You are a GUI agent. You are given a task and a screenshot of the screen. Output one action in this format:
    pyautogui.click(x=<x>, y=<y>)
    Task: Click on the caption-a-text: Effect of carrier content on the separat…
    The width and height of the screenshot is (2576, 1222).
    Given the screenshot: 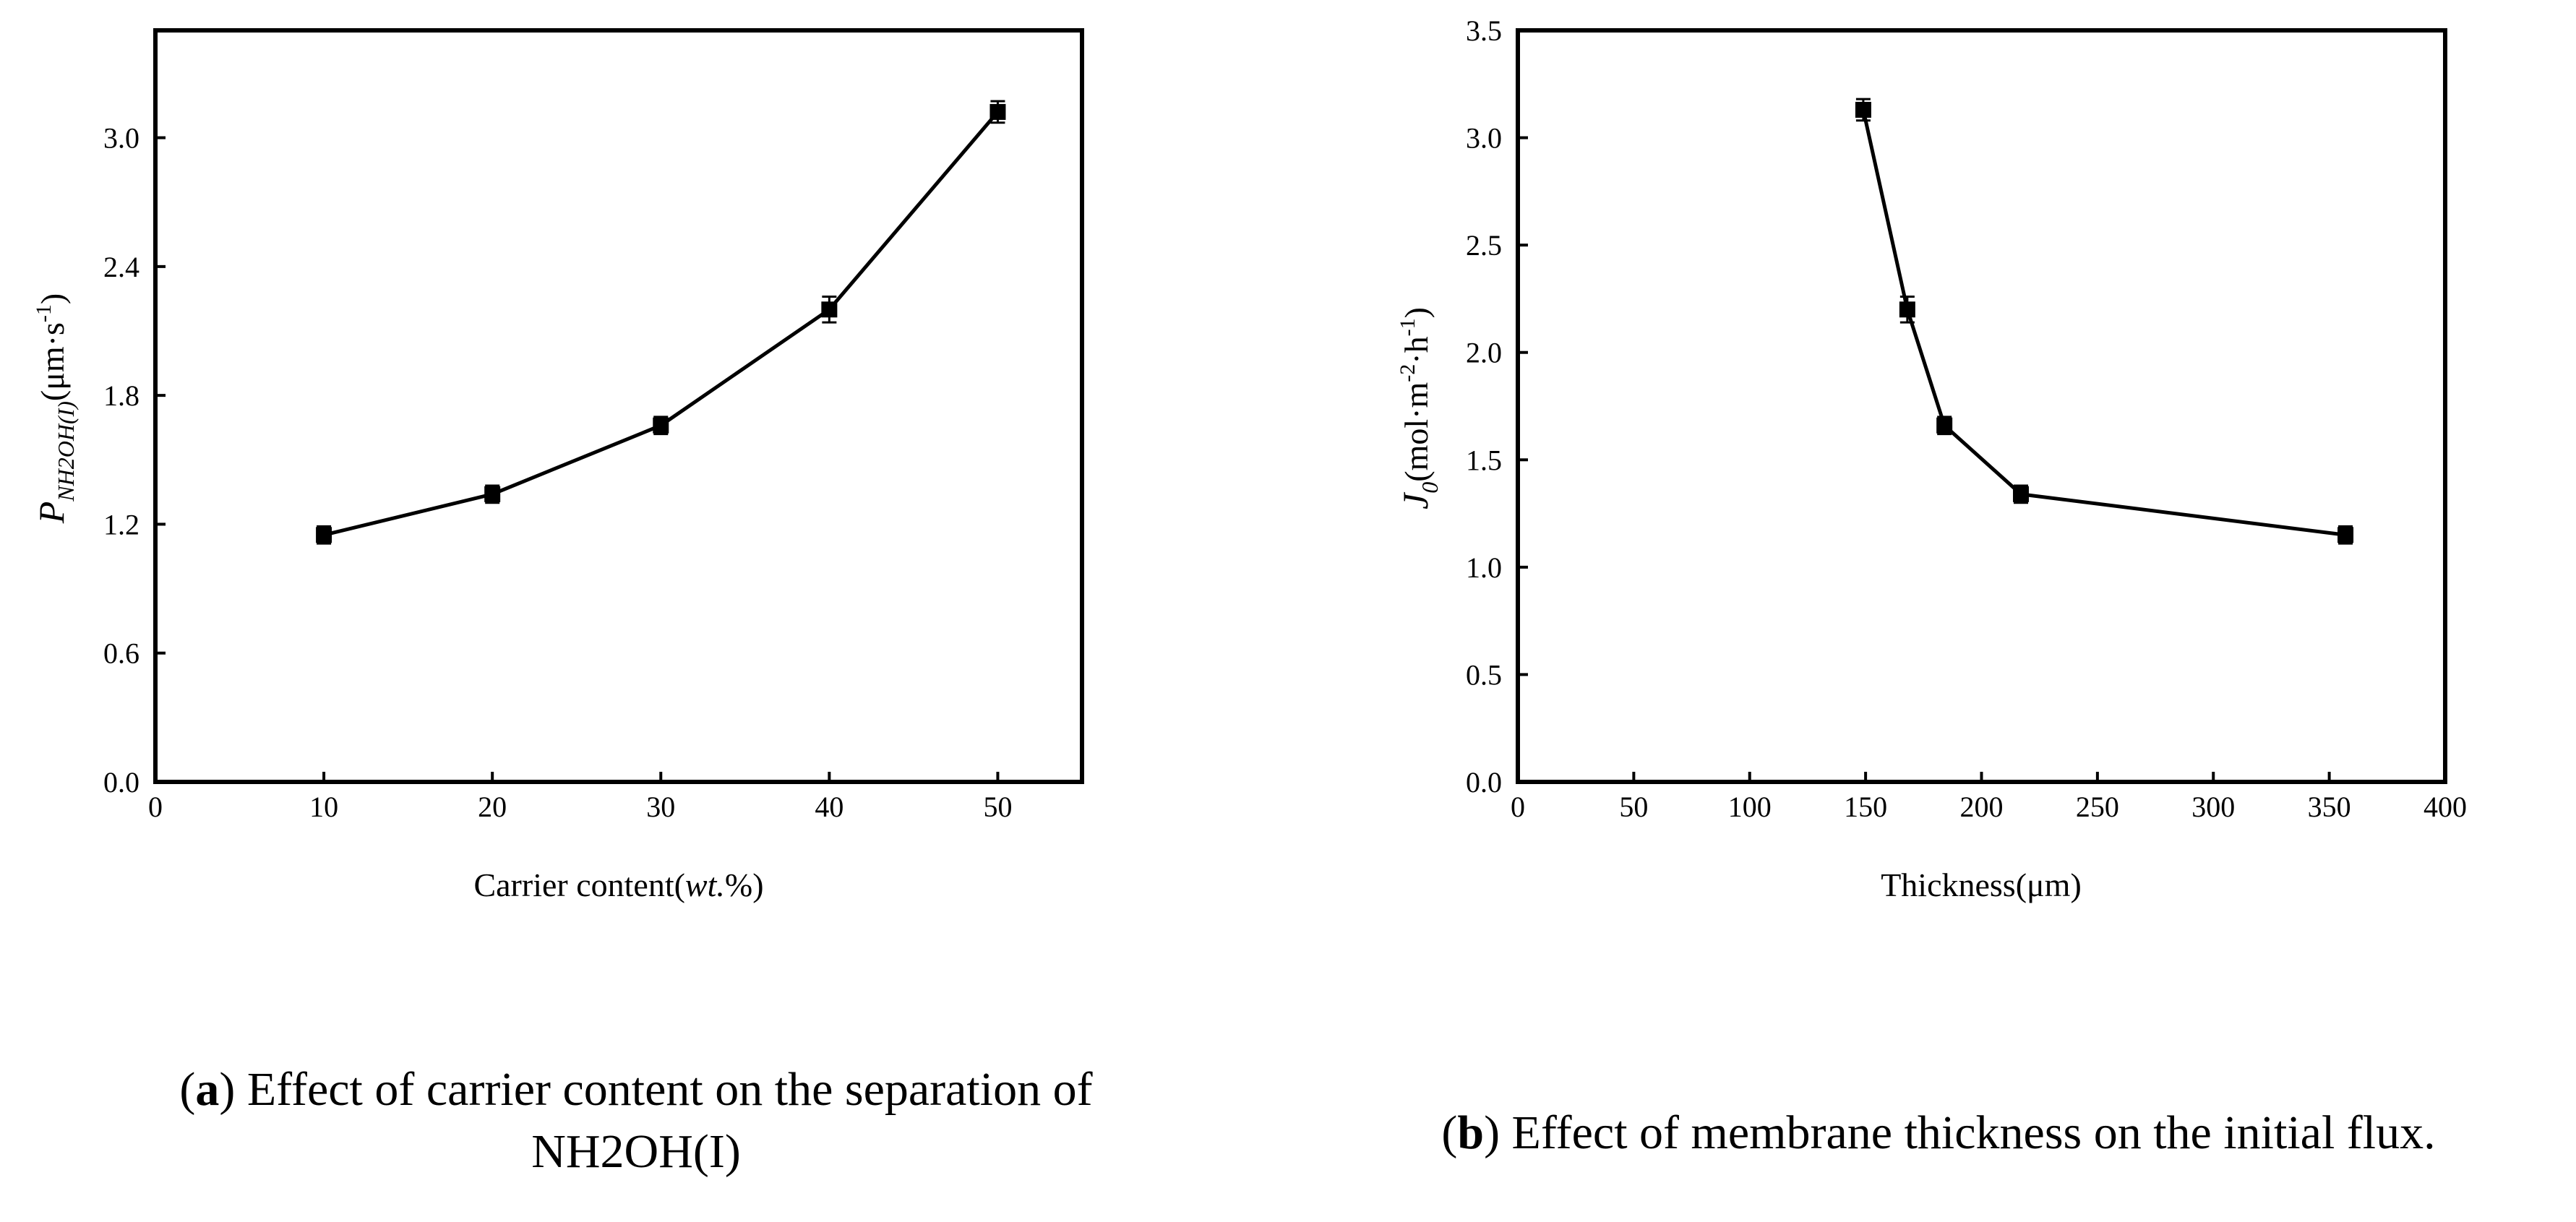 What is the action you would take?
    pyautogui.click(x=664, y=1089)
    